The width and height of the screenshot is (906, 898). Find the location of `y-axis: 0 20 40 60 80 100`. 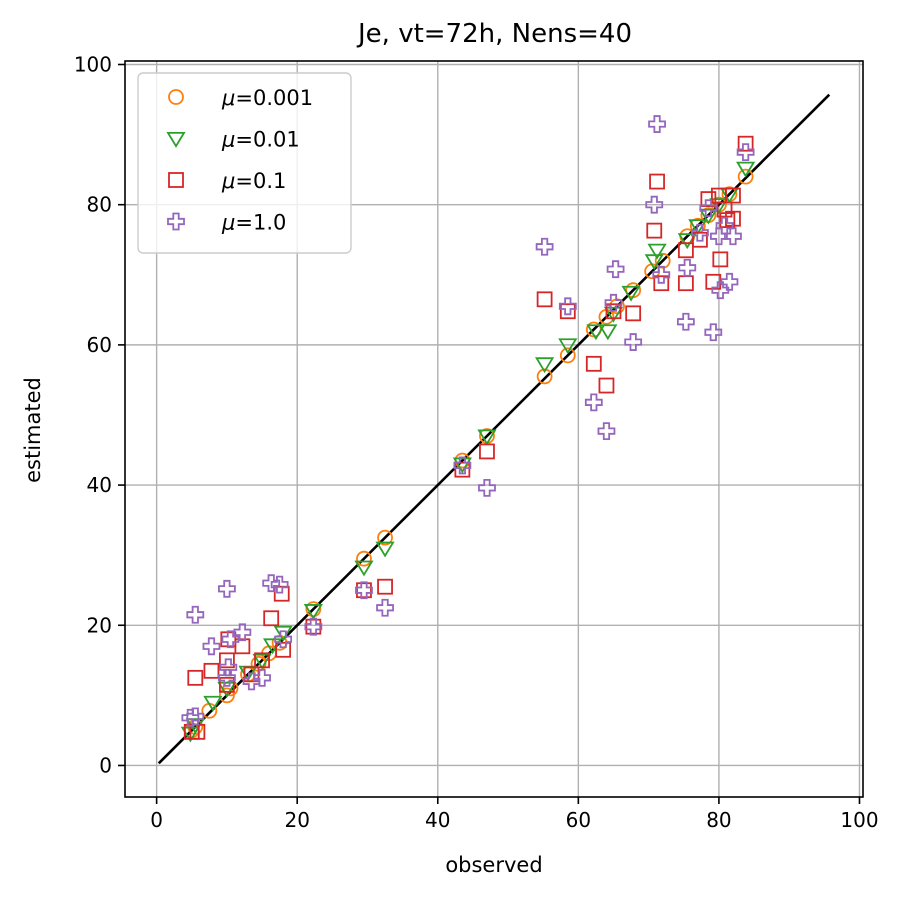

y-axis: 0 20 40 60 80 100 is located at coordinates (99, 415).